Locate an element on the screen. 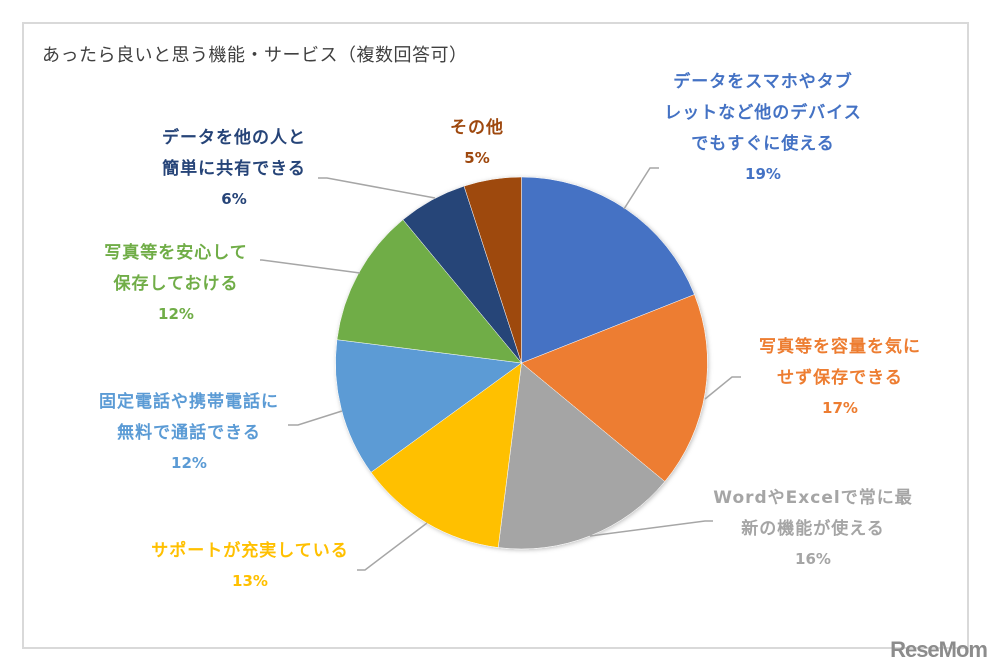 The width and height of the screenshot is (993, 669). label-line: WordやExcelで常に最 is located at coordinates (813, 498).